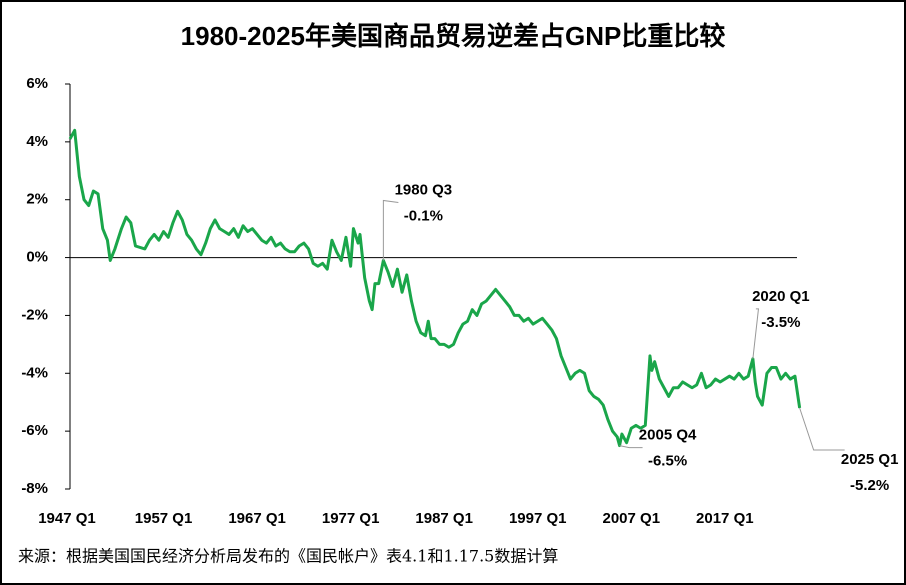  What do you see at coordinates (288, 556) in the screenshot?
I see `source-note: 来源：根据美国国民经济分析局发布的《国民帐户》表4.1和1.17.5数据计算` at bounding box center [288, 556].